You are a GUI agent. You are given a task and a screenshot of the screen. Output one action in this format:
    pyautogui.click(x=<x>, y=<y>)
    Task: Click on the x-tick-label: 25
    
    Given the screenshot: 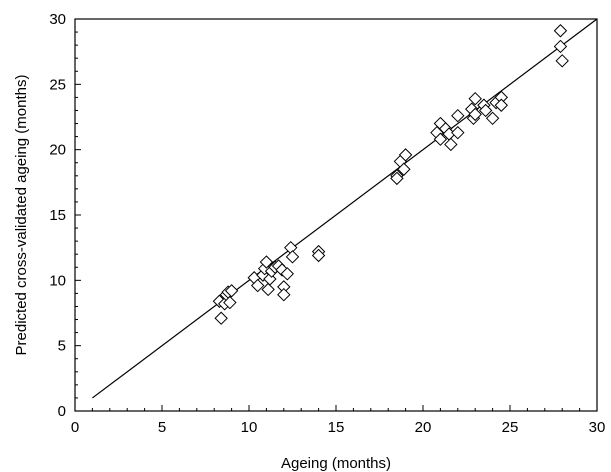 What is the action you would take?
    pyautogui.click(x=510, y=427)
    